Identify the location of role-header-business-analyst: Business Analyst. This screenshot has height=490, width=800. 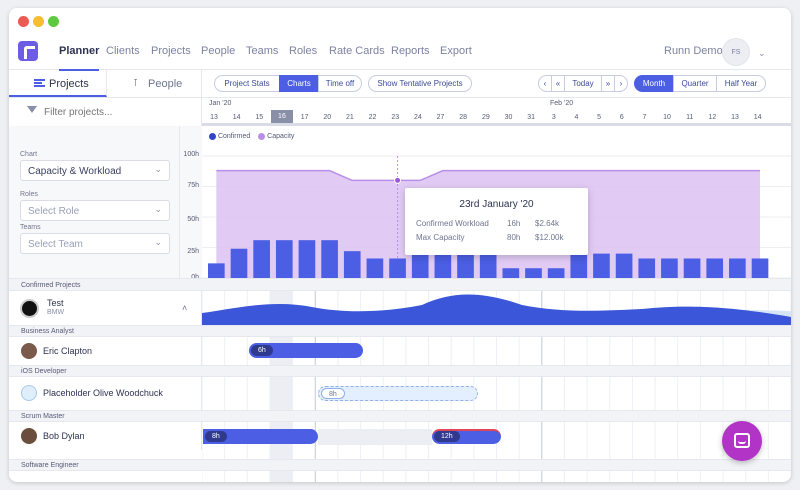
(400, 331).